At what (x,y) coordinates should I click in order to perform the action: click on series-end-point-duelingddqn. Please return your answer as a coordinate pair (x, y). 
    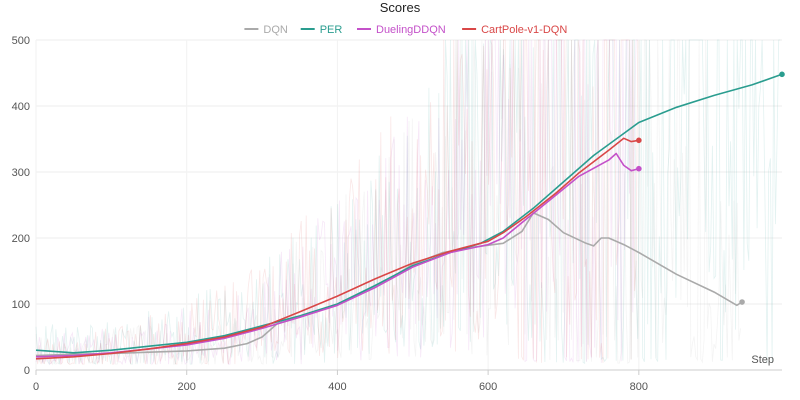
    Looking at the image, I should click on (639, 168).